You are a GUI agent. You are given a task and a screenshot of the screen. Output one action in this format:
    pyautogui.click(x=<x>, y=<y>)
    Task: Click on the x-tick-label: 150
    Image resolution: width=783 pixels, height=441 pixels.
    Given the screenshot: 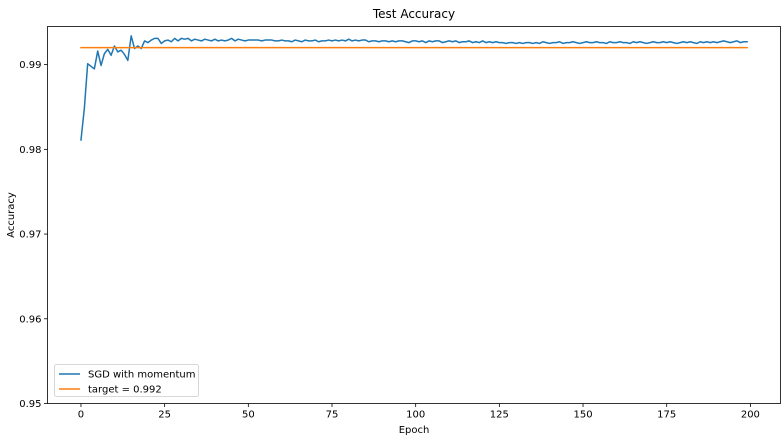 What is the action you would take?
    pyautogui.click(x=582, y=415)
    